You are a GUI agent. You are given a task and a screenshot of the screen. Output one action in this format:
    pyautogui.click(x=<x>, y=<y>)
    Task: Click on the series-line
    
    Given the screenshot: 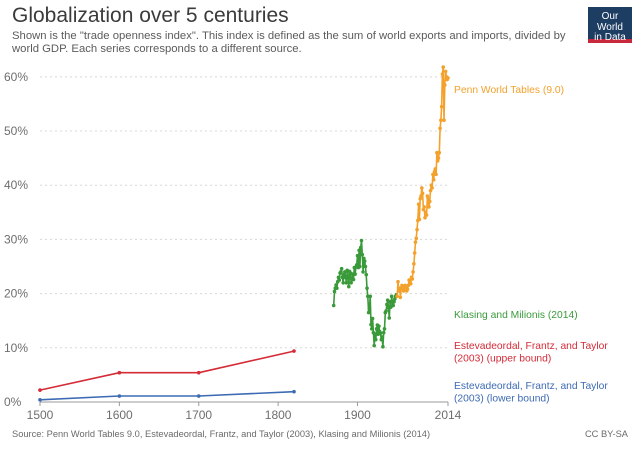 What is the action you would take?
    pyautogui.click(x=422, y=182)
    